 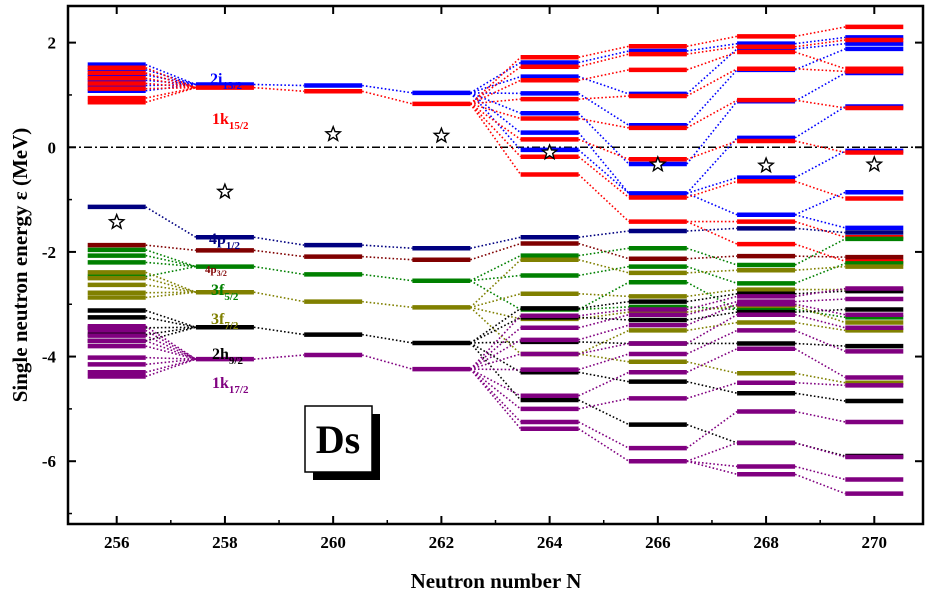 I want to click on level-label: 2h9/2, so click(x=227, y=356).